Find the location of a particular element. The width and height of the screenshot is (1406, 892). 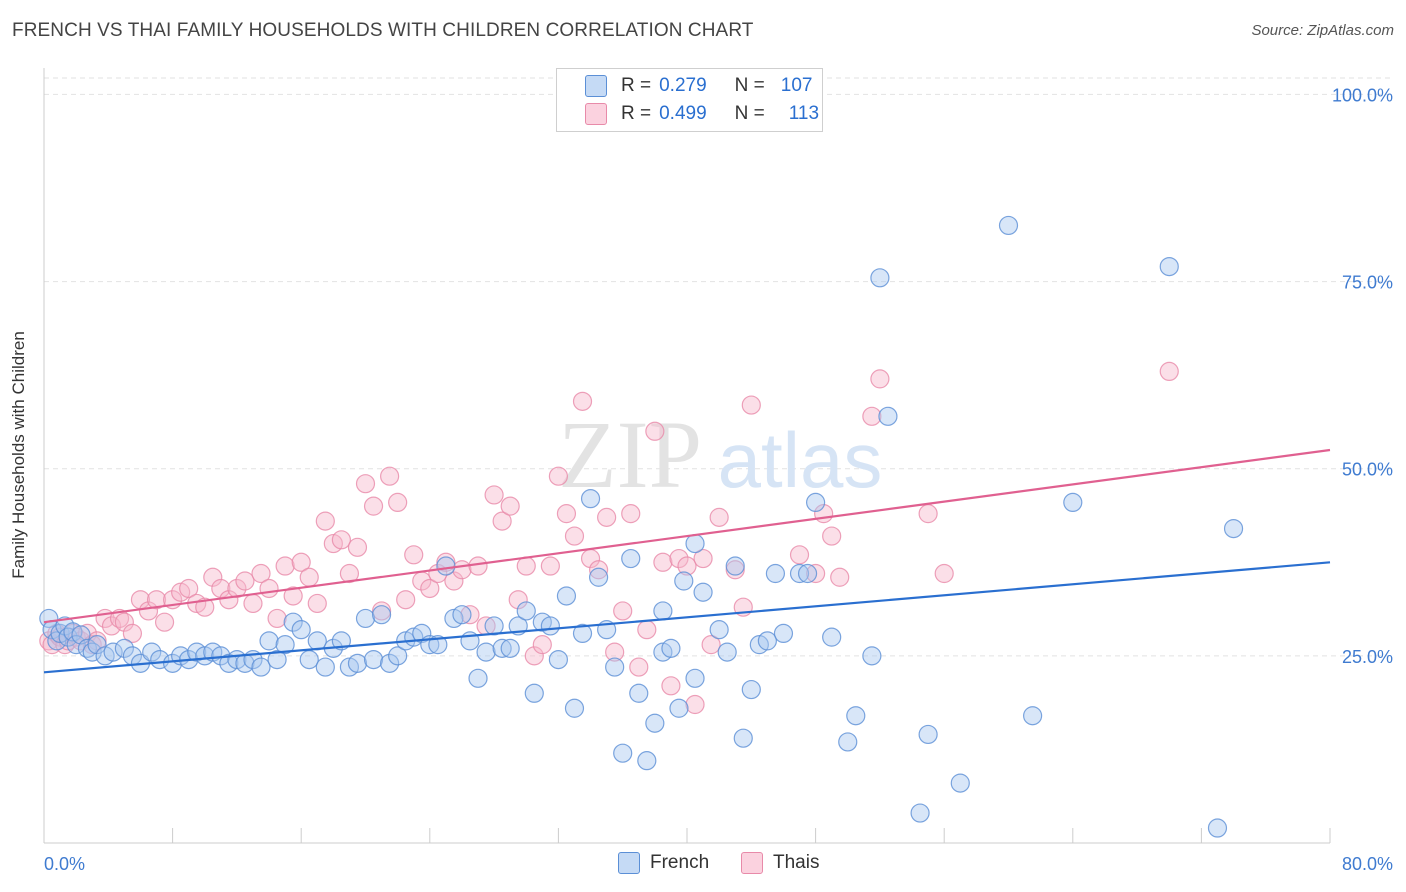

legend-n-value-thais: 113 is located at coordinates (804, 113).